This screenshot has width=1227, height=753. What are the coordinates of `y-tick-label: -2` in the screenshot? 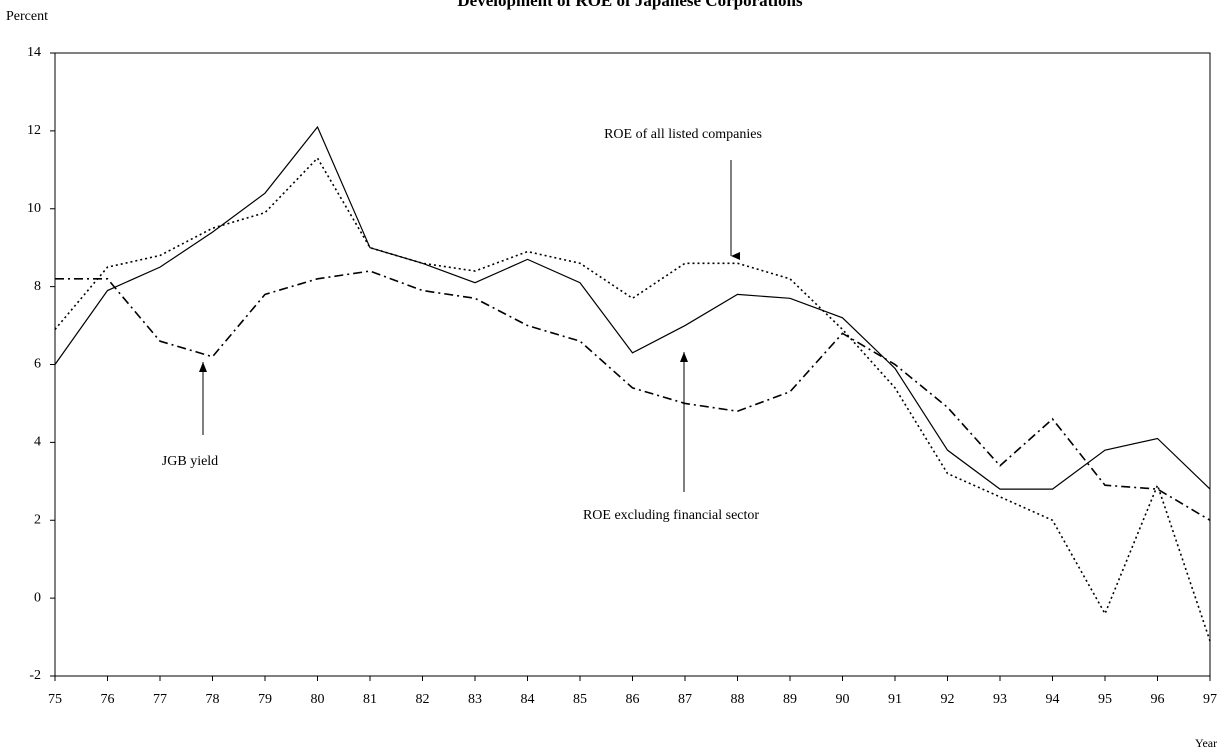 It's located at (35, 675).